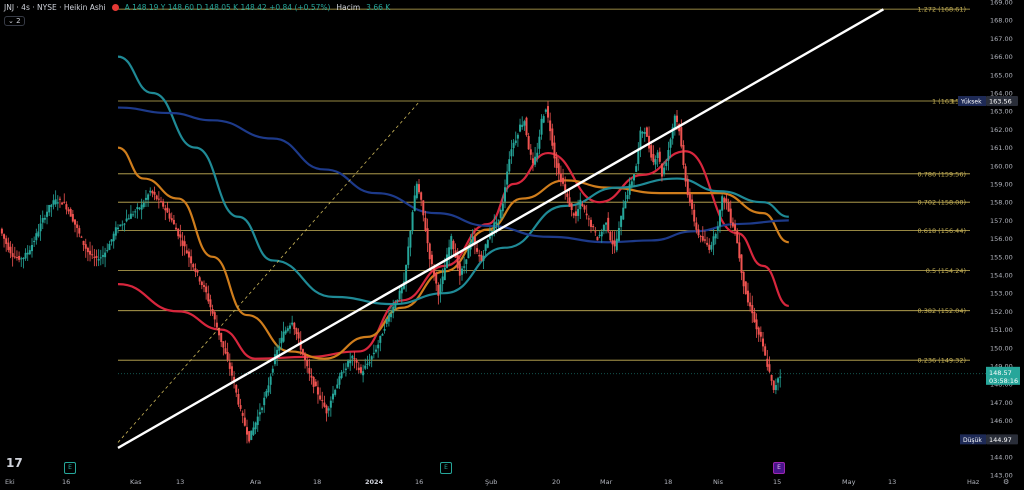 The width and height of the screenshot is (1024, 490). Describe the element at coordinates (849, 482) in the screenshot. I see `time-tick-label: May` at that location.